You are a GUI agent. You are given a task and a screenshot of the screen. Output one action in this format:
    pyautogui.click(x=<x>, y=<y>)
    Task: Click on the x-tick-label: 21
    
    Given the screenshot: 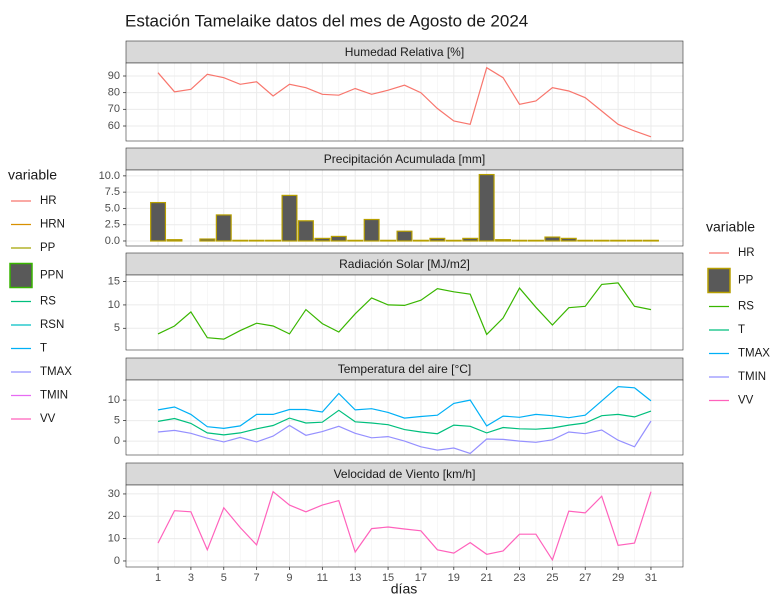 What is the action you would take?
    pyautogui.click(x=487, y=578)
    